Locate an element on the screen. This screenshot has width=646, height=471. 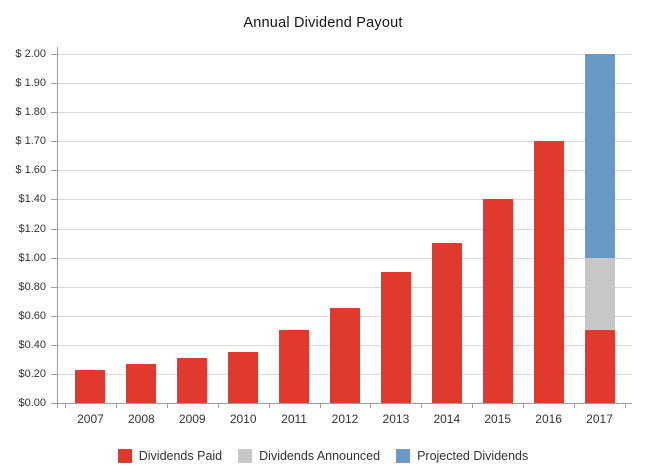
x-axis-label: 2015 is located at coordinates (498, 419).